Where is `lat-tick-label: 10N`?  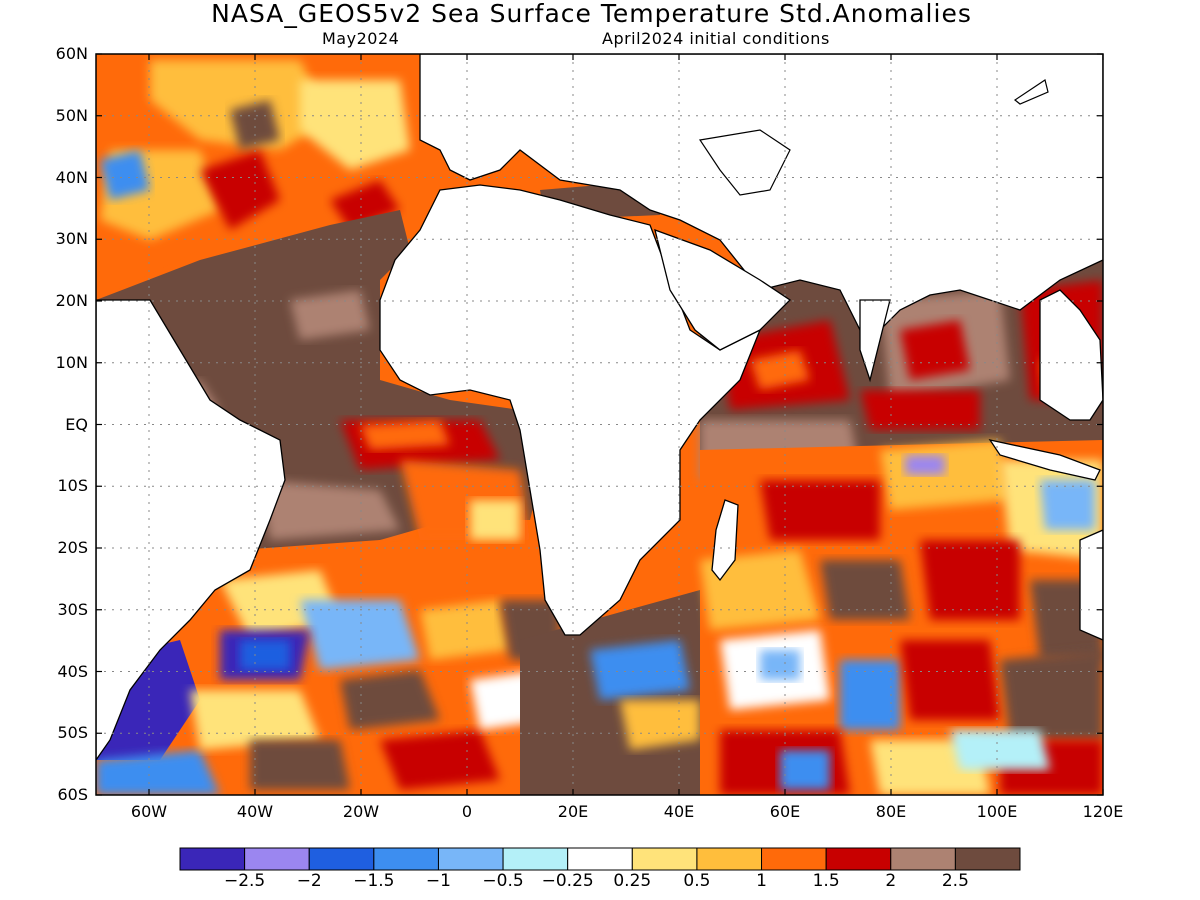
lat-tick-label: 10N is located at coordinates (71, 362).